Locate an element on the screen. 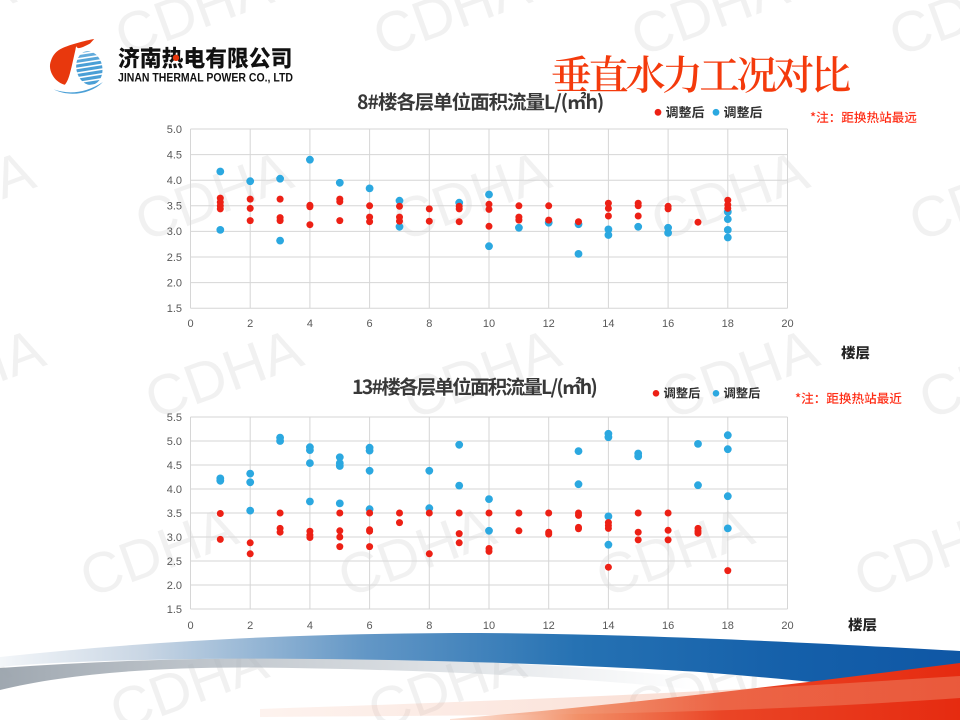 The height and width of the screenshot is (720, 960). svg-text: JINAN THERMAL POWER CO., LTD is located at coordinates (205, 78).